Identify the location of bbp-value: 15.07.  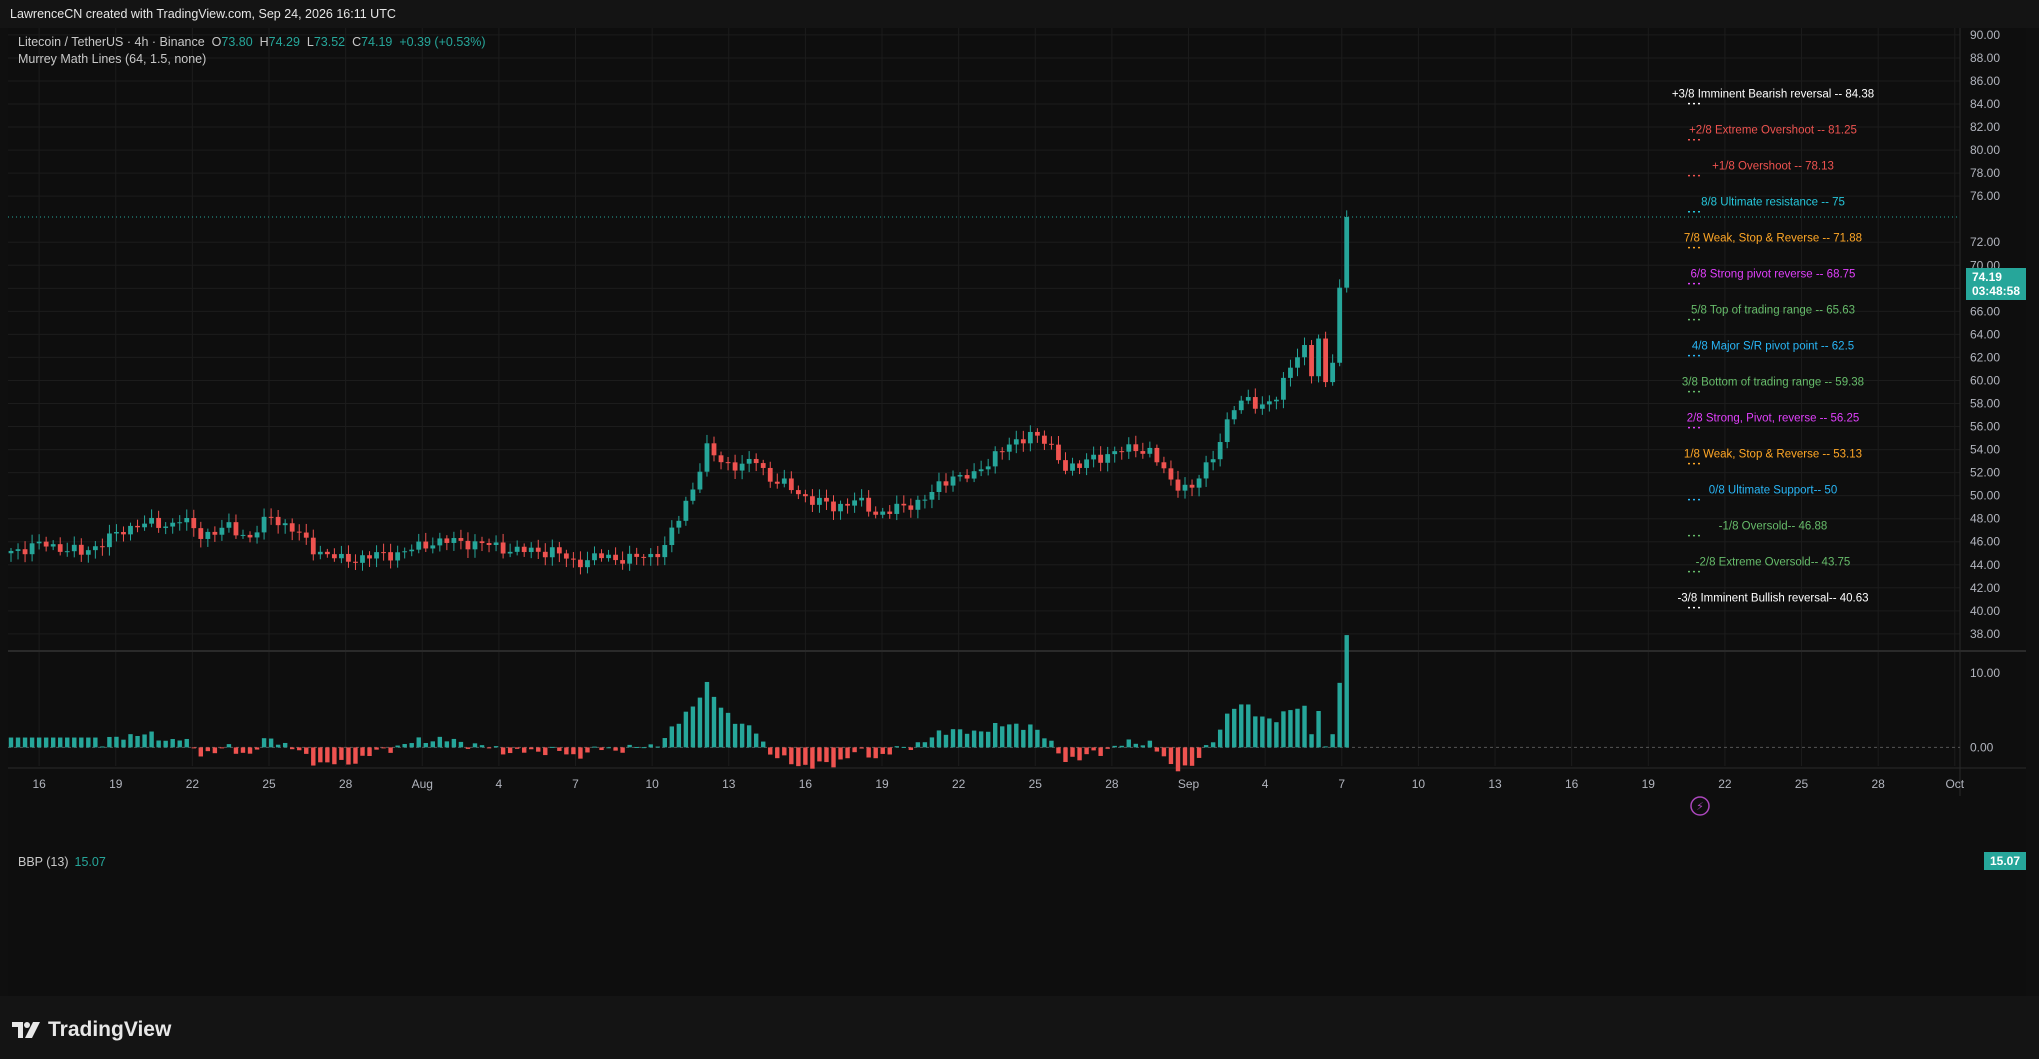
(90, 862).